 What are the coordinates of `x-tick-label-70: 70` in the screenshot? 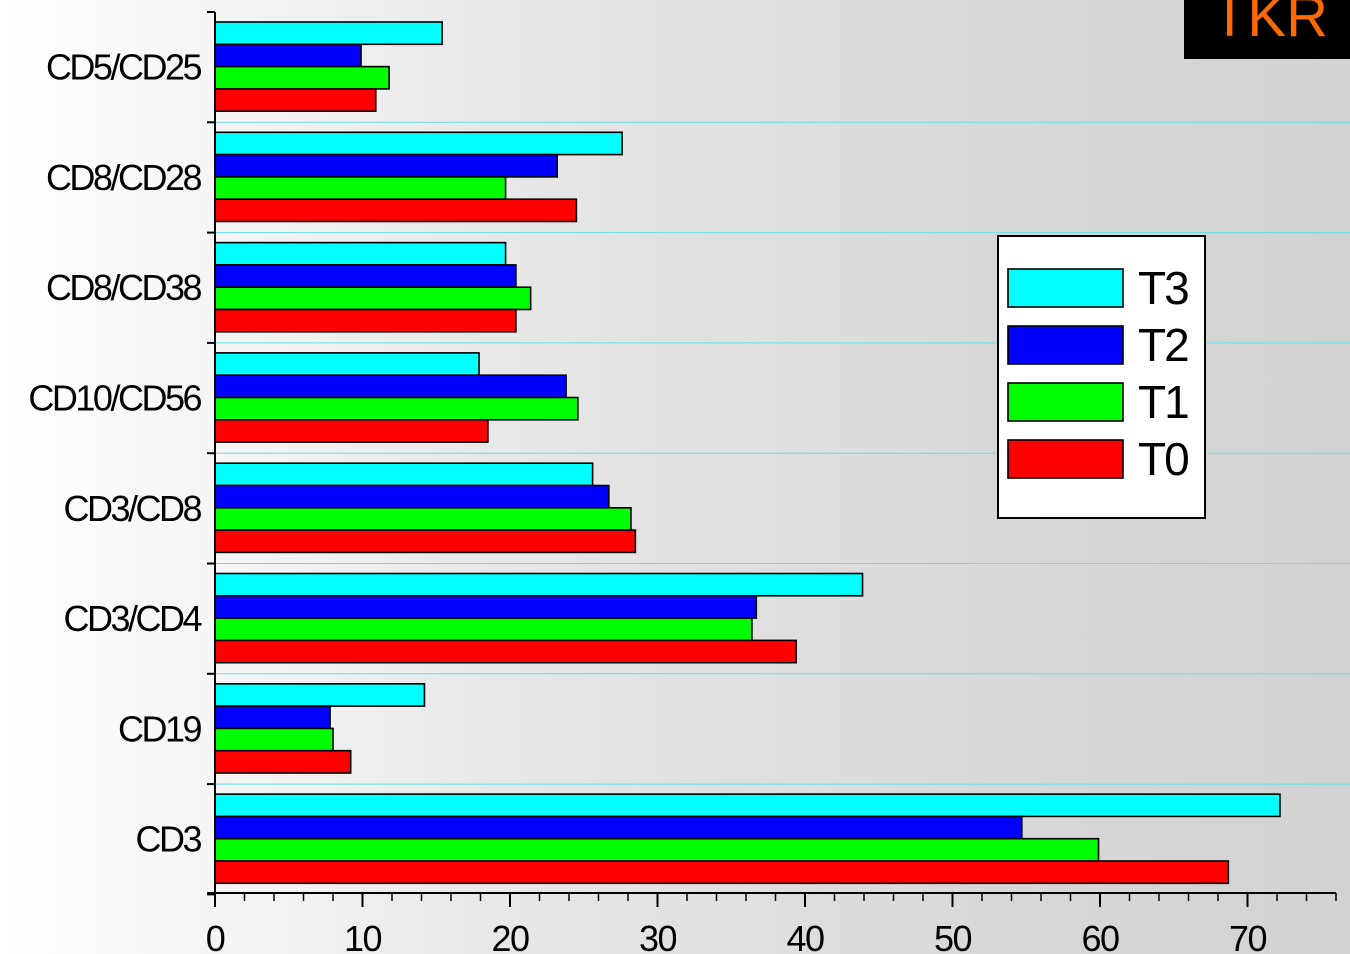 It's located at (1248, 936).